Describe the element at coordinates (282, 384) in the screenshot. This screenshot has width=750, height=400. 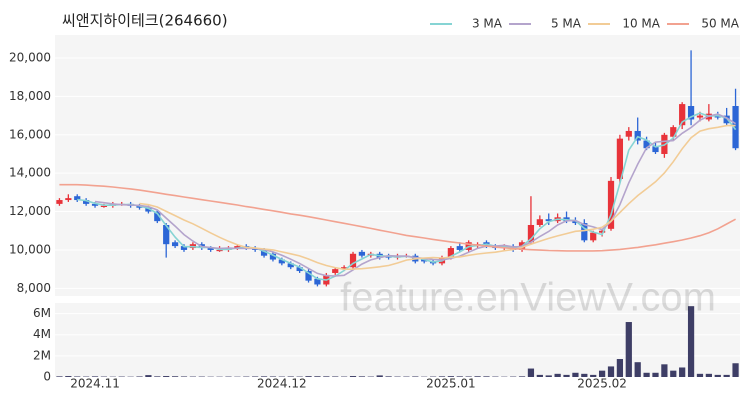
I see `x-tick-label: 2024.12` at that location.